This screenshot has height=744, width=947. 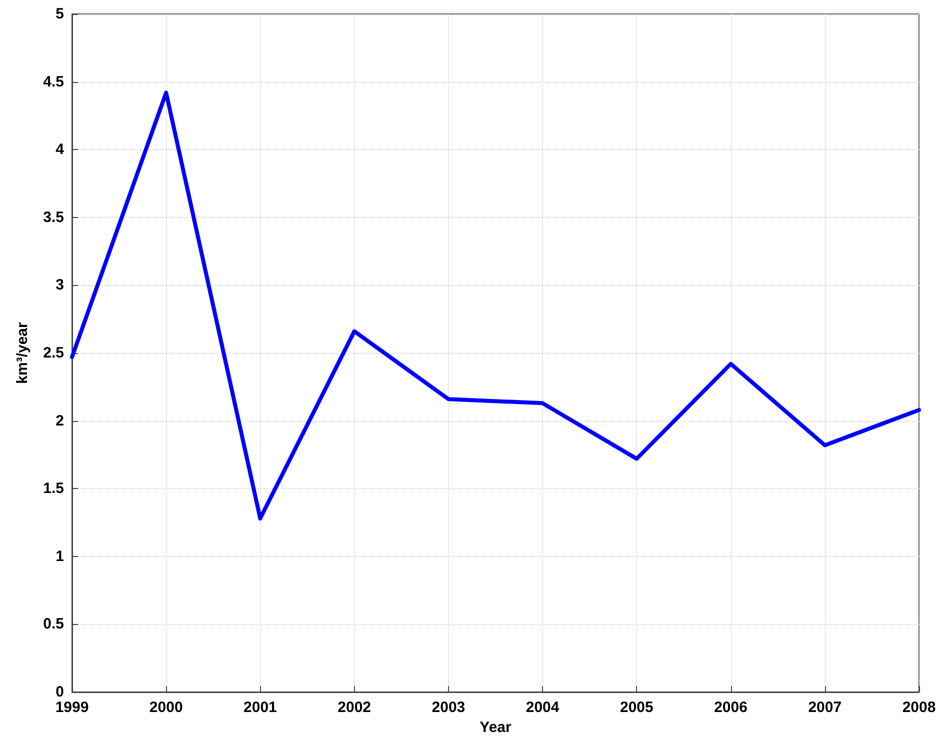 What do you see at coordinates (543, 707) in the screenshot?
I see `x-tick-label: 2004` at bounding box center [543, 707].